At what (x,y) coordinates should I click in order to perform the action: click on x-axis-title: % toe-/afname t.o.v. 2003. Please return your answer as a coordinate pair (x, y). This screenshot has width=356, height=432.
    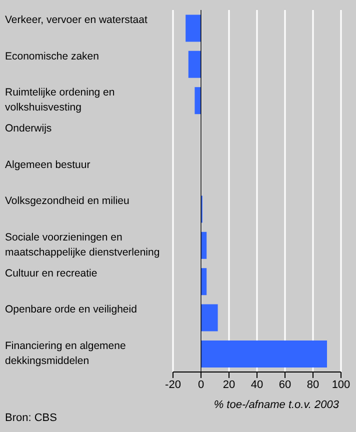
    Looking at the image, I should click on (277, 405).